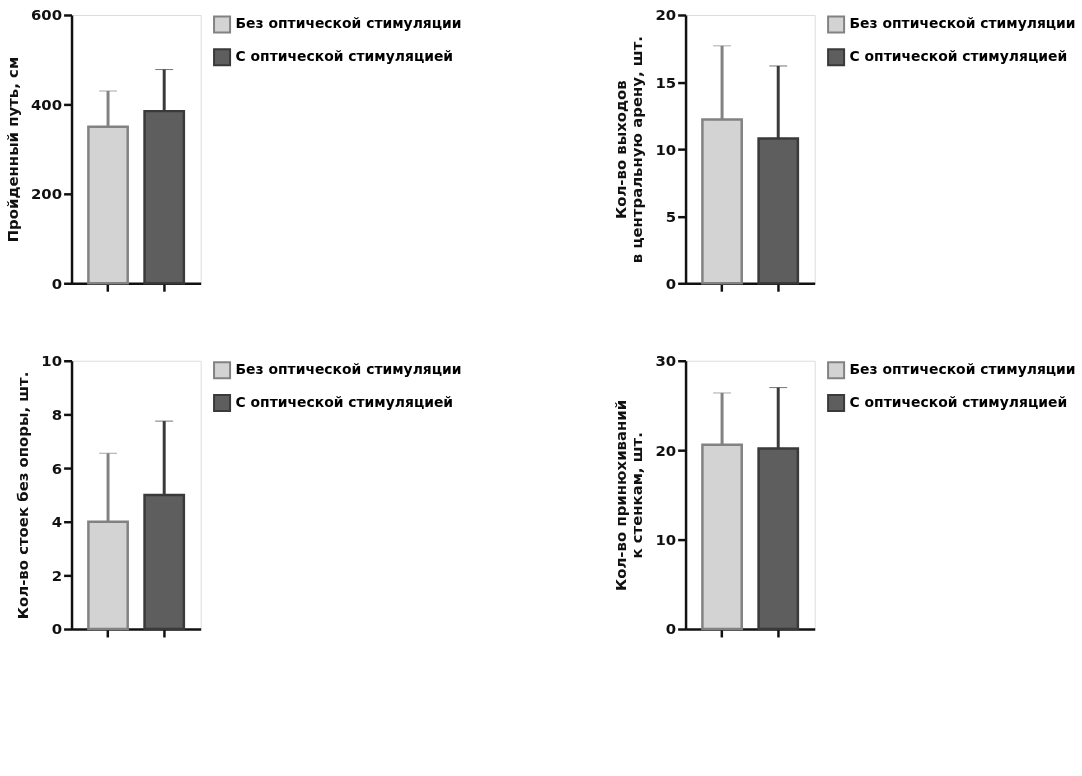 This screenshot has width=1082, height=776. Describe the element at coordinates (666, 82) in the screenshot. I see `y-tick-label: 15` at that location.